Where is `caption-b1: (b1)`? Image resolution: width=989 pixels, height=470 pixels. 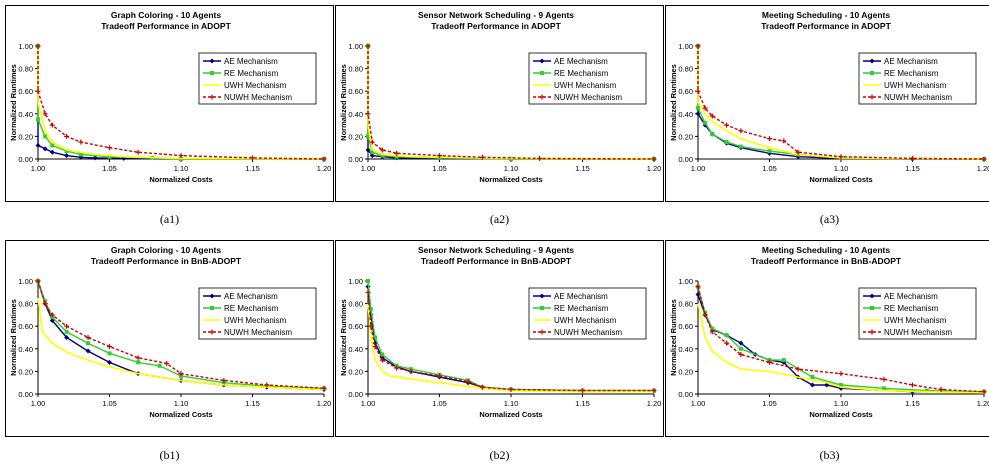
caption-b1: (b1) is located at coordinates (169, 455).